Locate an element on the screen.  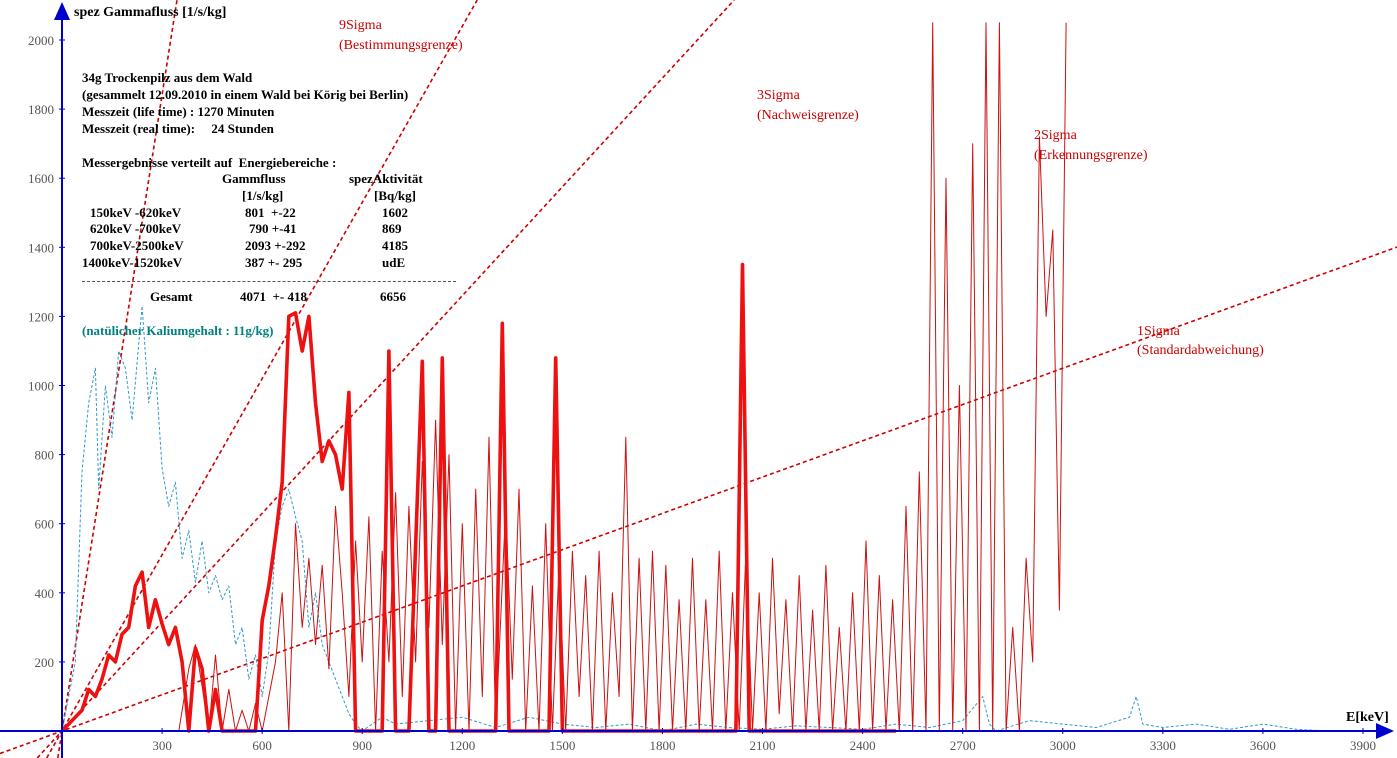
row-gamma: 790 +-41 is located at coordinates (273, 228).